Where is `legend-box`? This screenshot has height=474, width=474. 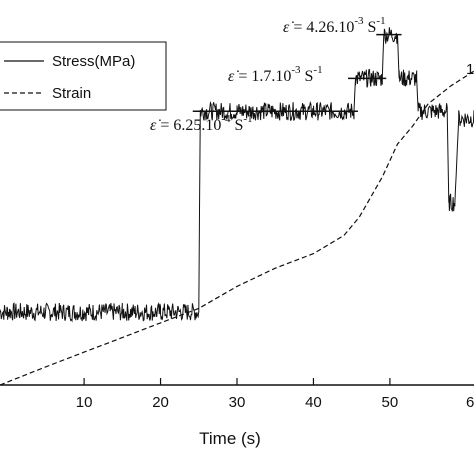 legend-box is located at coordinates (83, 76).